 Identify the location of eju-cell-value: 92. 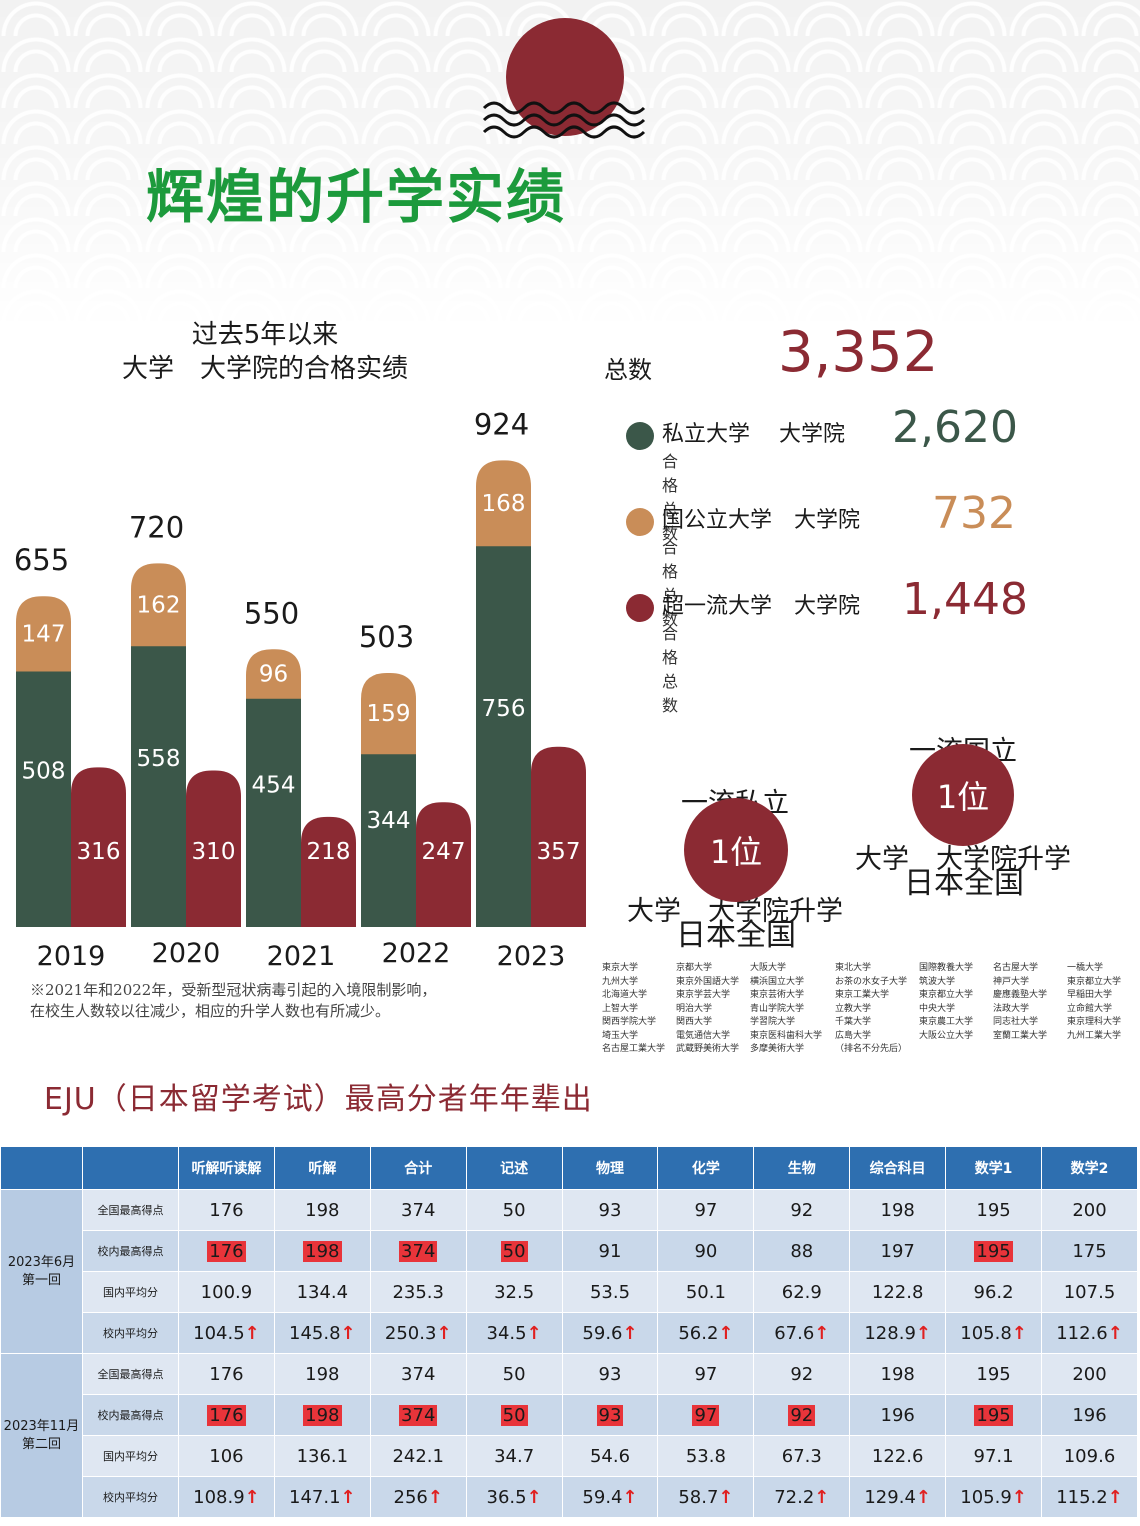
(802, 1374).